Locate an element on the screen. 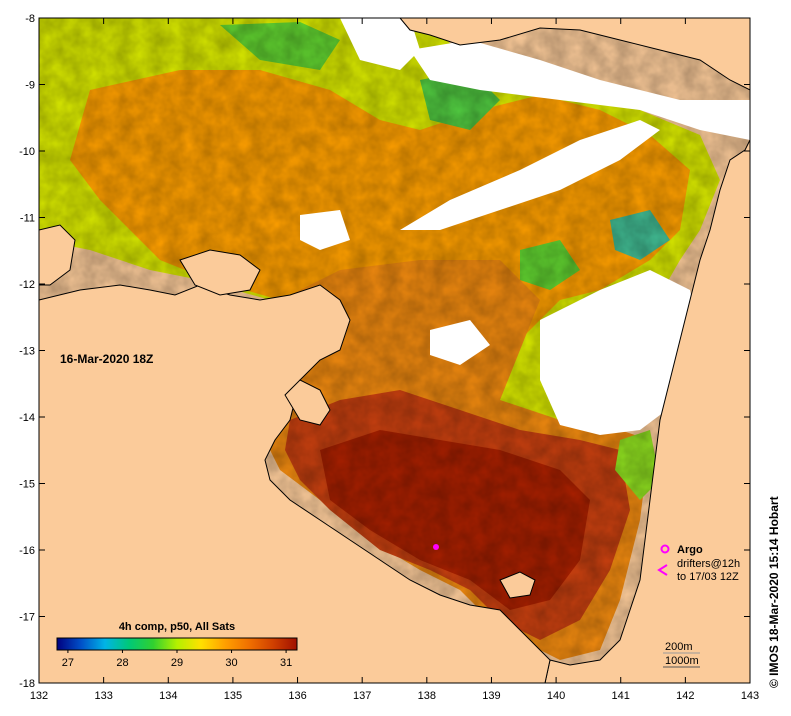 This screenshot has height=716, width=791. contour-1000m-label: 1000m is located at coordinates (682, 661).